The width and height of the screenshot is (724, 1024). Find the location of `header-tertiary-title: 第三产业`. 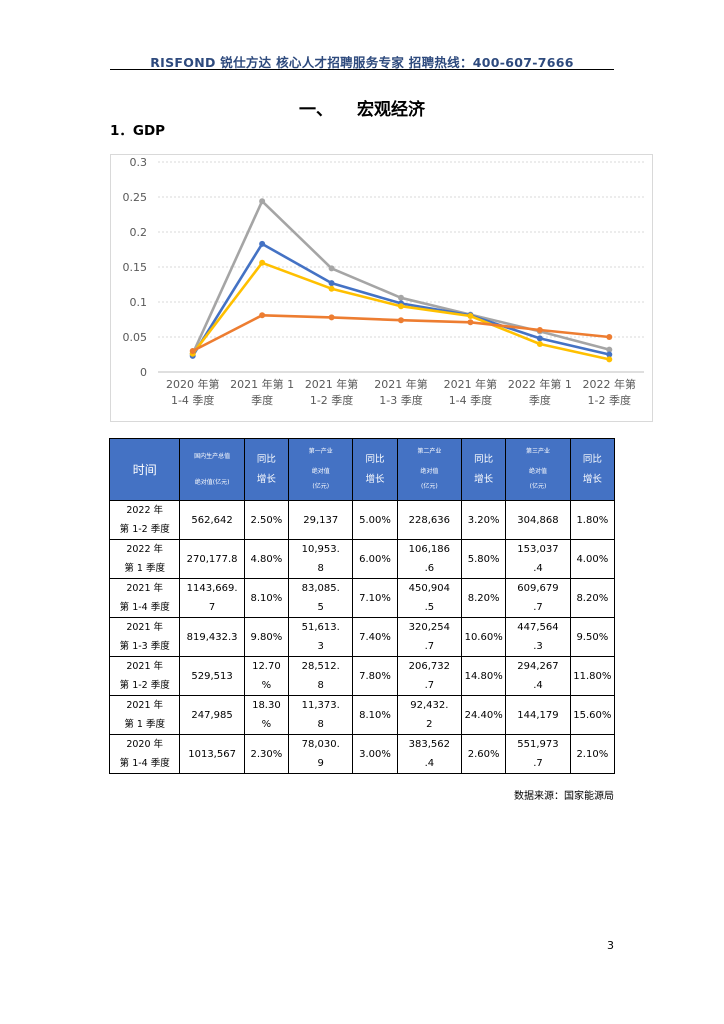

header-tertiary-title: 第三产业 is located at coordinates (537, 451).